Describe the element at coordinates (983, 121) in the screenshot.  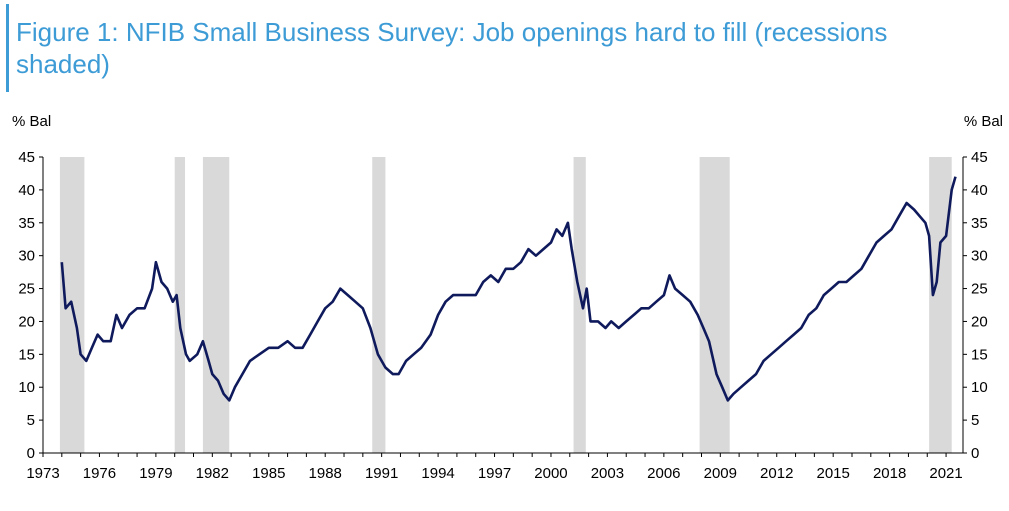
I see `right-axis-unit: % Bal` at that location.